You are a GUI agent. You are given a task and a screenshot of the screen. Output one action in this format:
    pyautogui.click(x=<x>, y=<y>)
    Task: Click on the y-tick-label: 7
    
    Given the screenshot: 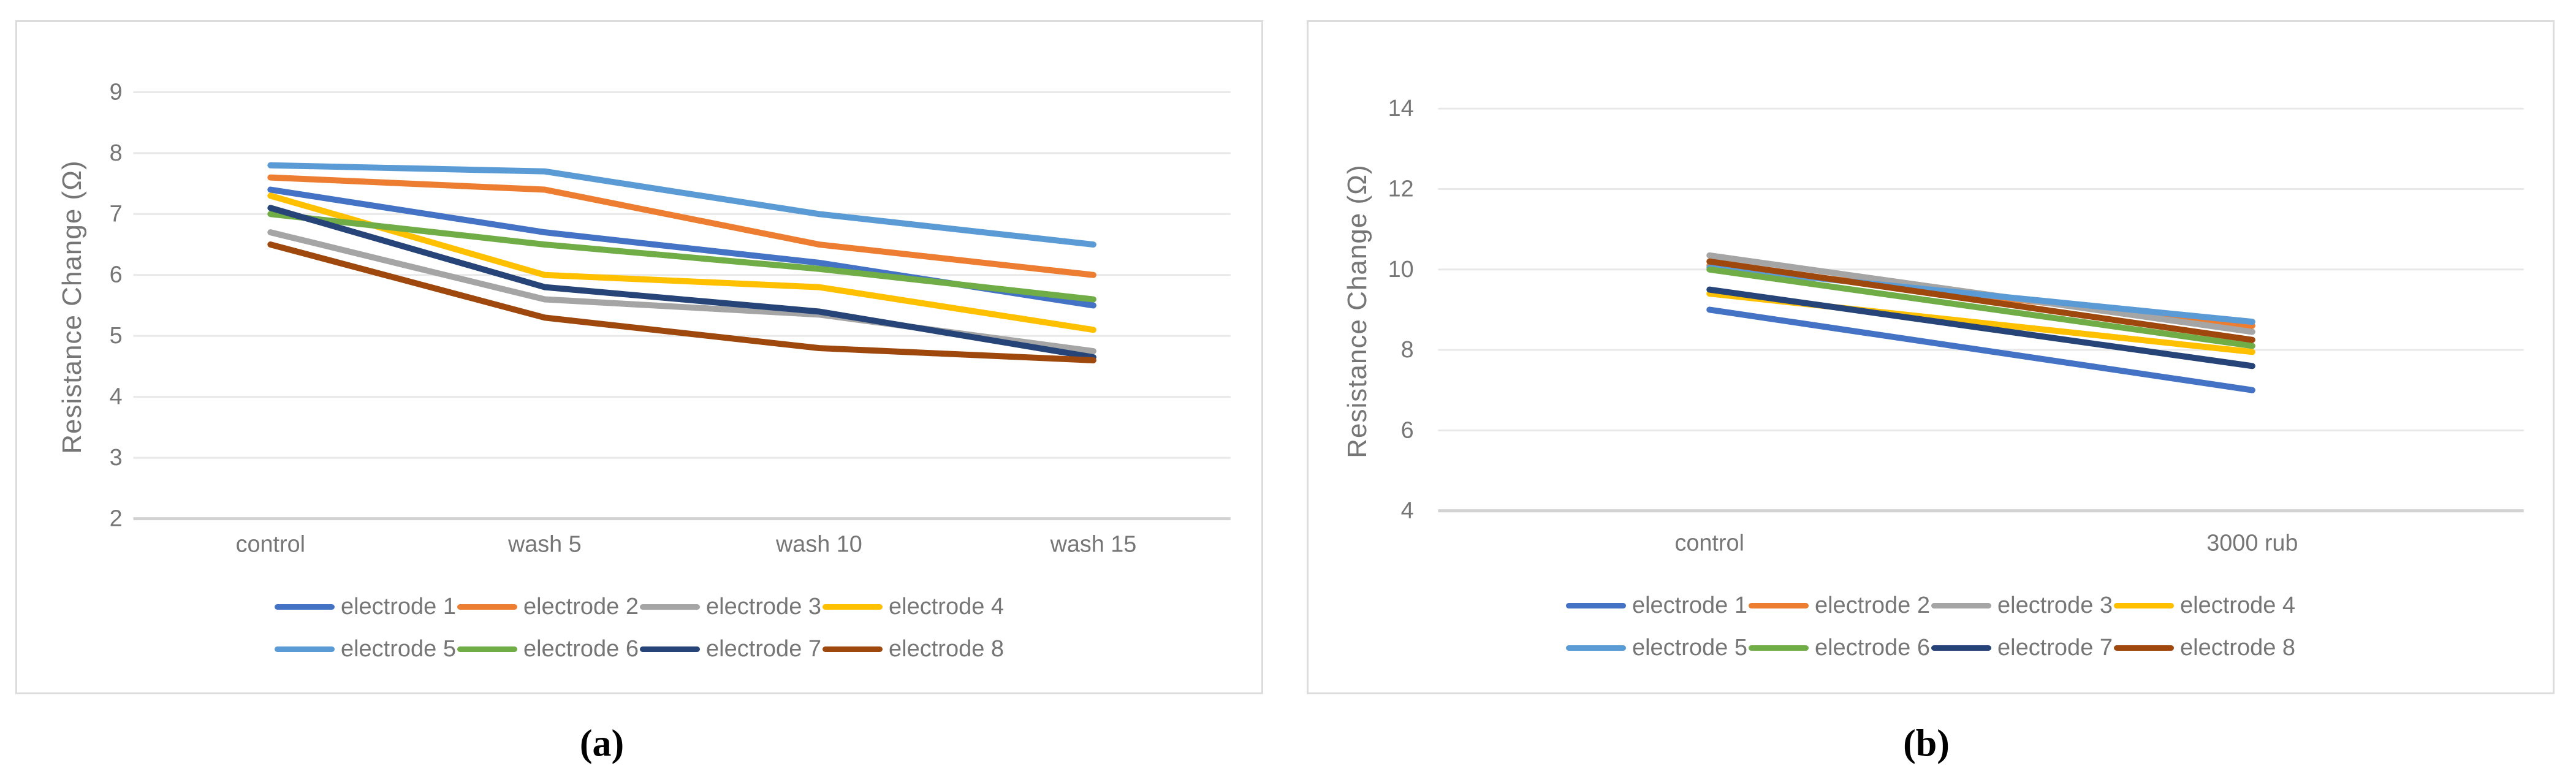 What is the action you would take?
    pyautogui.click(x=116, y=214)
    